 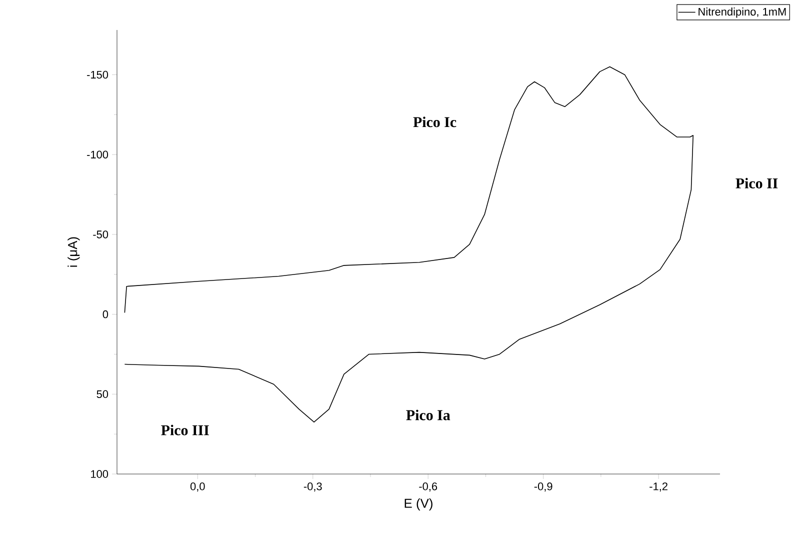 What do you see at coordinates (742, 13) in the screenshot?
I see `legend-label: Nitrendipino, 1mM` at bounding box center [742, 13].